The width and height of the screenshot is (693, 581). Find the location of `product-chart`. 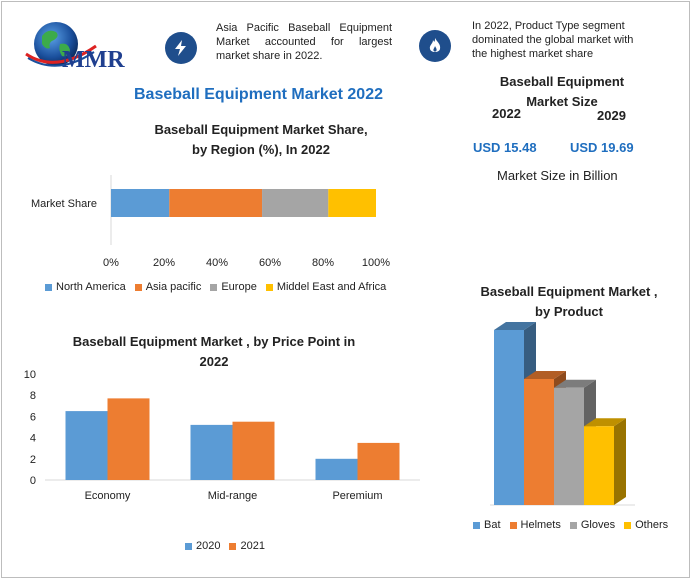

product-chart is located at coordinates (562, 414).